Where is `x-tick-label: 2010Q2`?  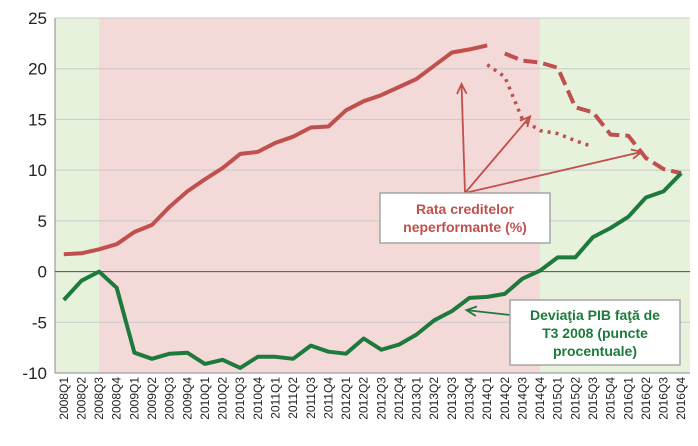 x-tick-label: 2010Q2 is located at coordinates (223, 398).